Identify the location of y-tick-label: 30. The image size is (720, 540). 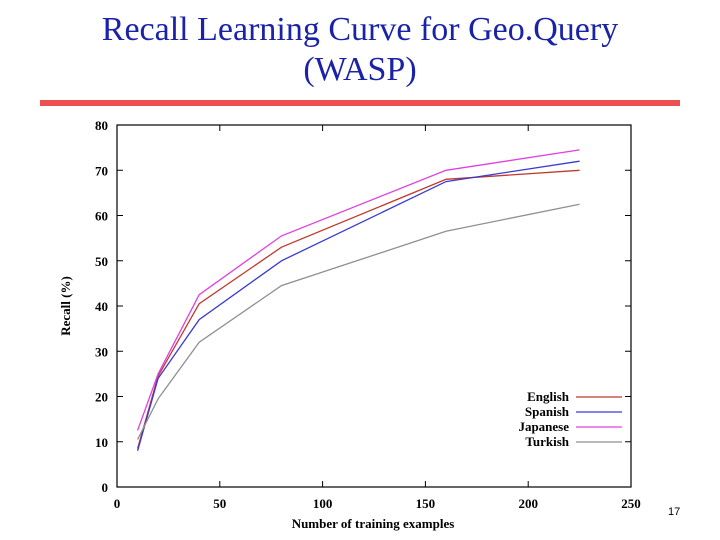
(101, 351).